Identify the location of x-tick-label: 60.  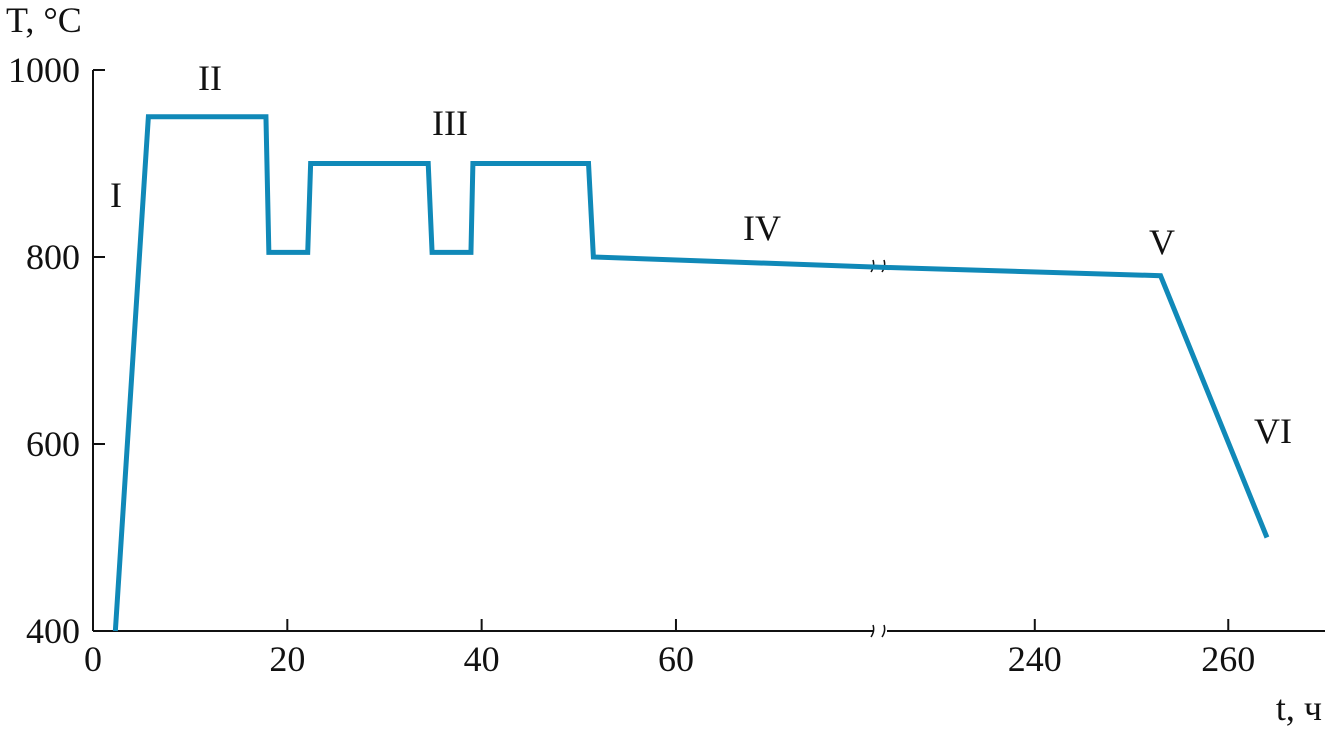
(676, 659).